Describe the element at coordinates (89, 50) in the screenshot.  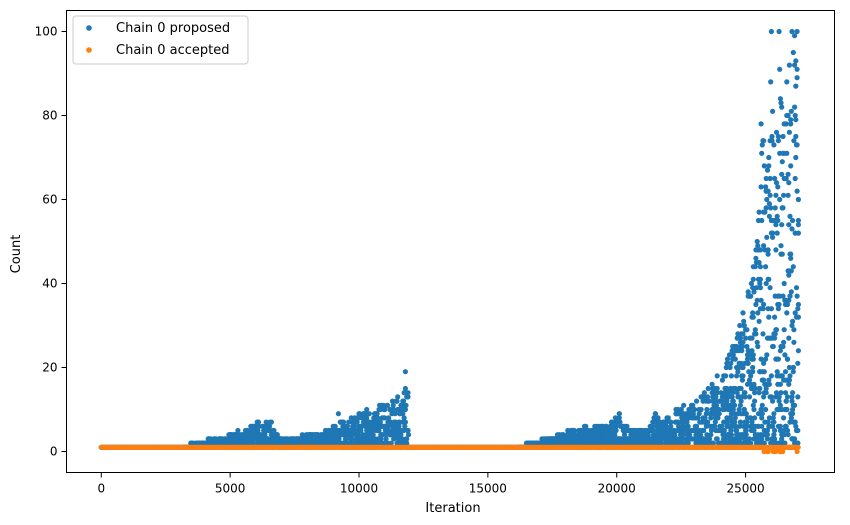
I see `legend-marker-accepted` at that location.